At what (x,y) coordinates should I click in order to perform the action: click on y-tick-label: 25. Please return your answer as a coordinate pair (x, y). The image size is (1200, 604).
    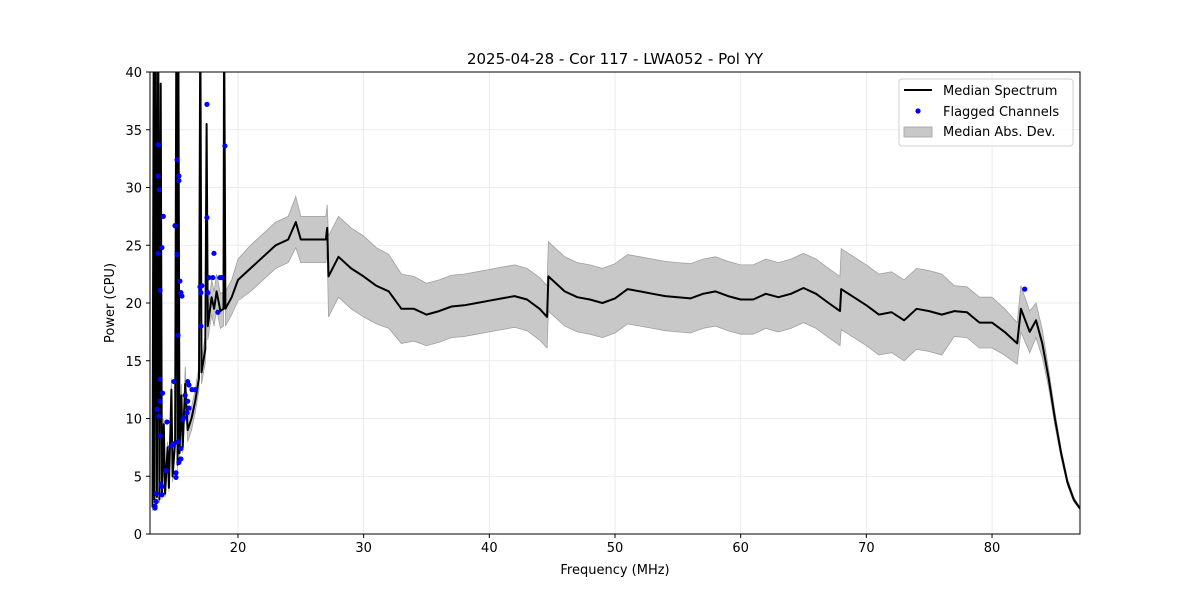
    Looking at the image, I should click on (133, 246).